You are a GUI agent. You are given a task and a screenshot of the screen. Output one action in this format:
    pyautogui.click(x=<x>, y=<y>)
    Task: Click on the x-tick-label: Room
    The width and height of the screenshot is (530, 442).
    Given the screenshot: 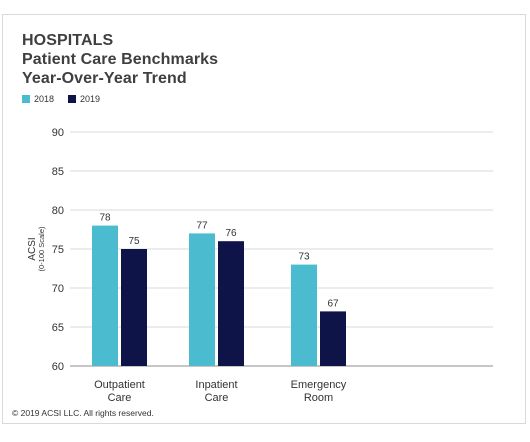 What is the action you would take?
    pyautogui.click(x=318, y=398)
    